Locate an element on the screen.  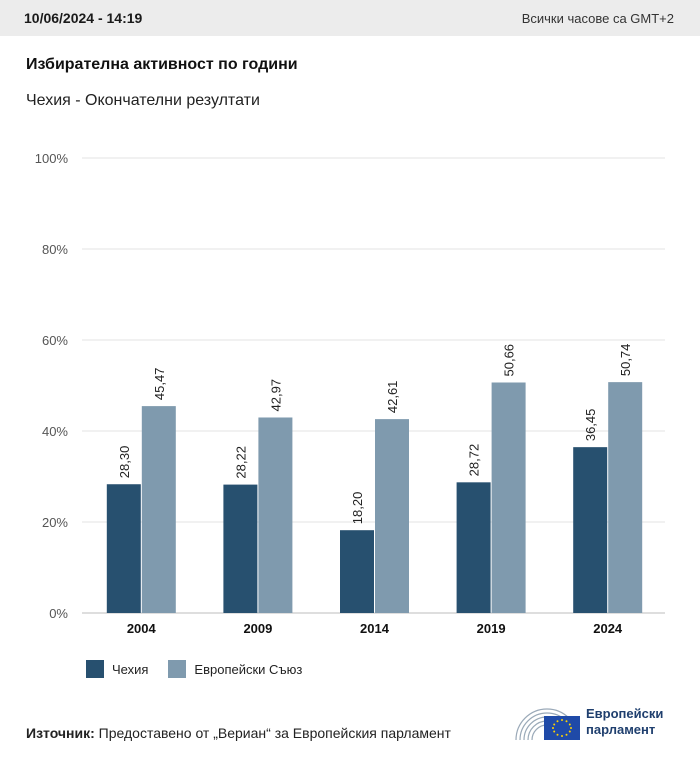
chart-legend: Чехия Европейски Съюз is located at coordinates (194, 669).